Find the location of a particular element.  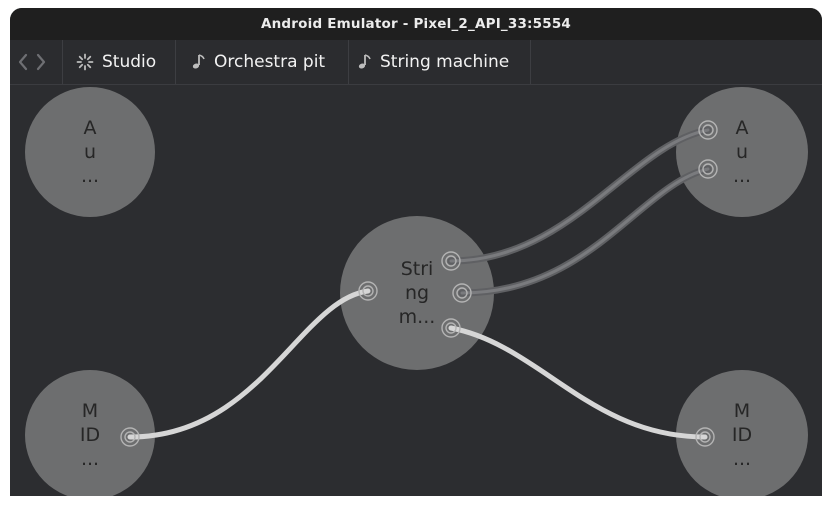

breadcrumb-toolbar: Studio Orchestra pit Strin is located at coordinates (416, 62).